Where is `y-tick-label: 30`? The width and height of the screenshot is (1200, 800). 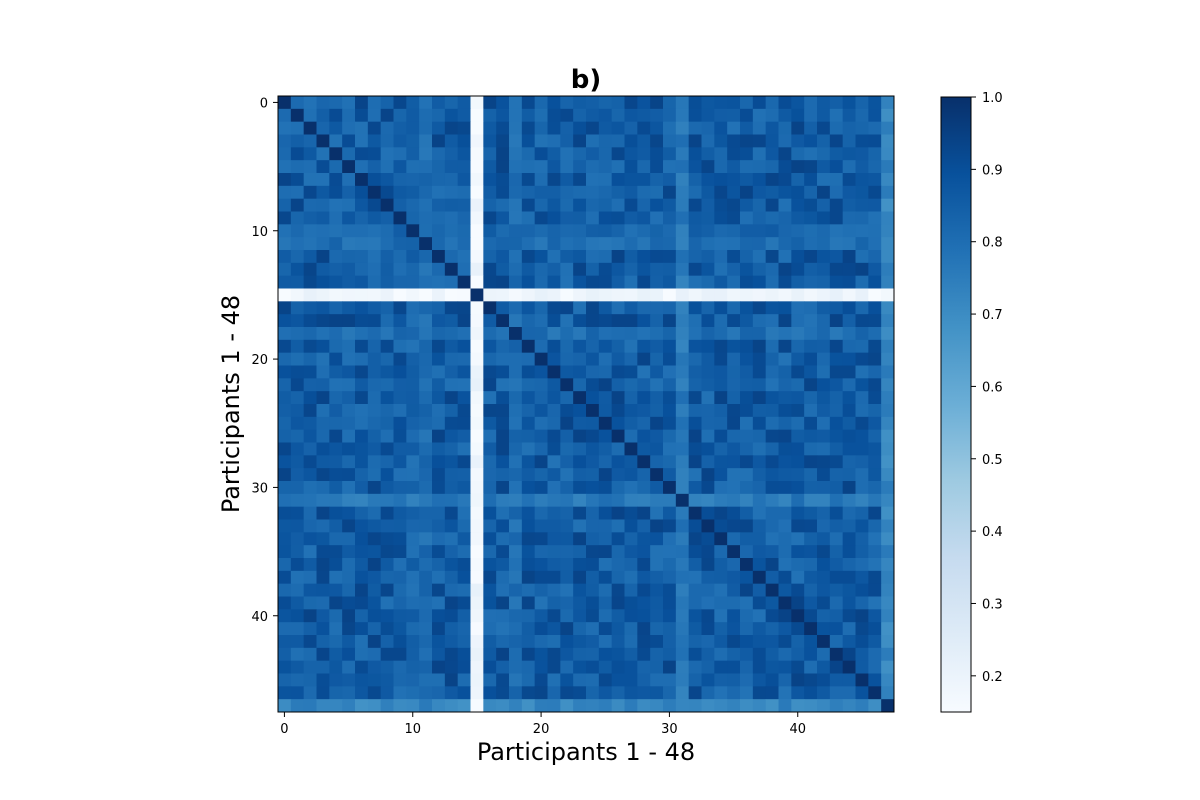 y-tick-label: 30 is located at coordinates (259, 488).